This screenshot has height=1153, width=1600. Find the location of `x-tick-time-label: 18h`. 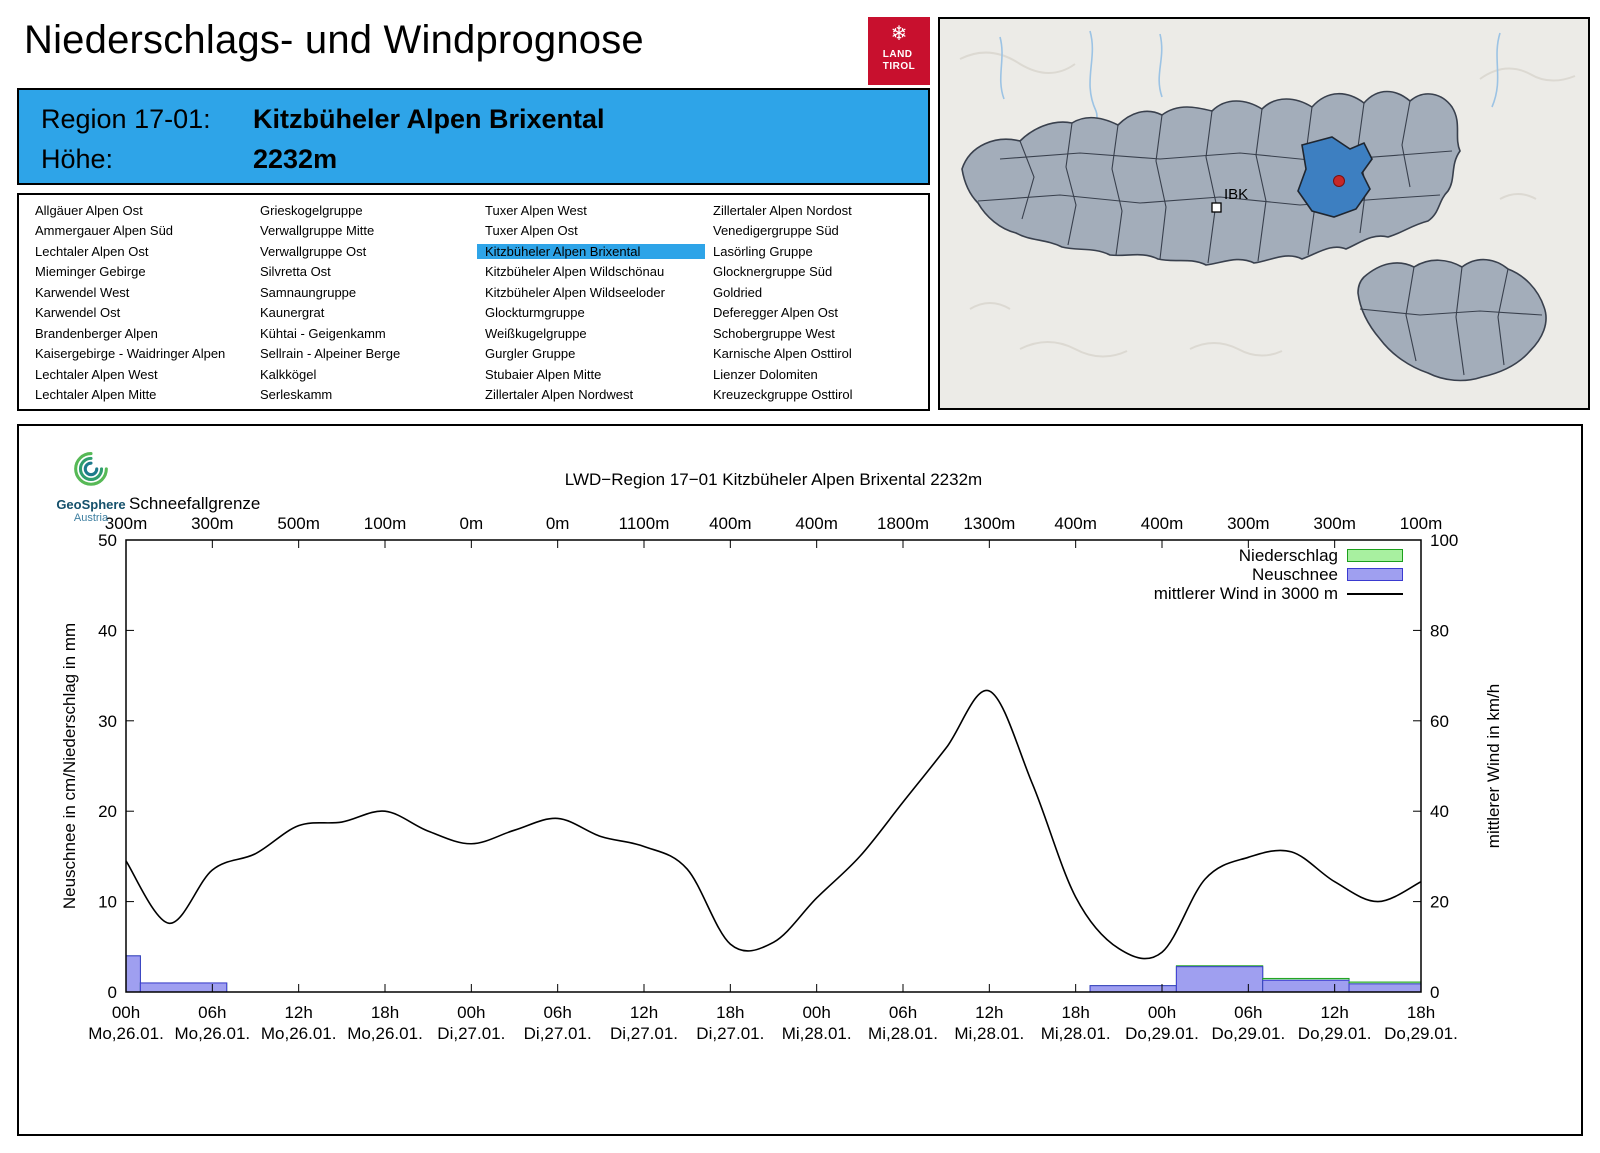

x-tick-time-label: 18h is located at coordinates (1421, 1012).